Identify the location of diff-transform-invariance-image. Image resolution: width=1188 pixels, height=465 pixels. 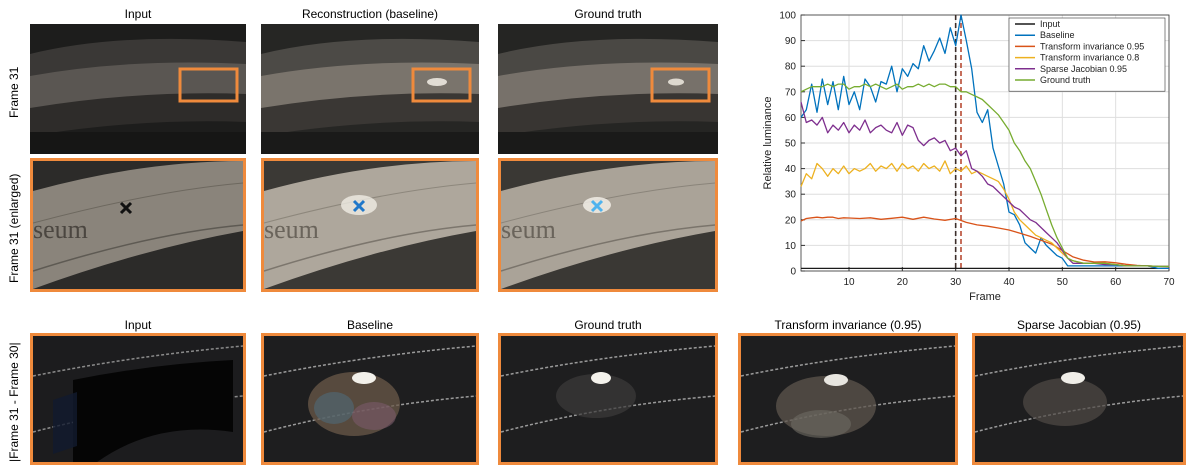
(848, 399).